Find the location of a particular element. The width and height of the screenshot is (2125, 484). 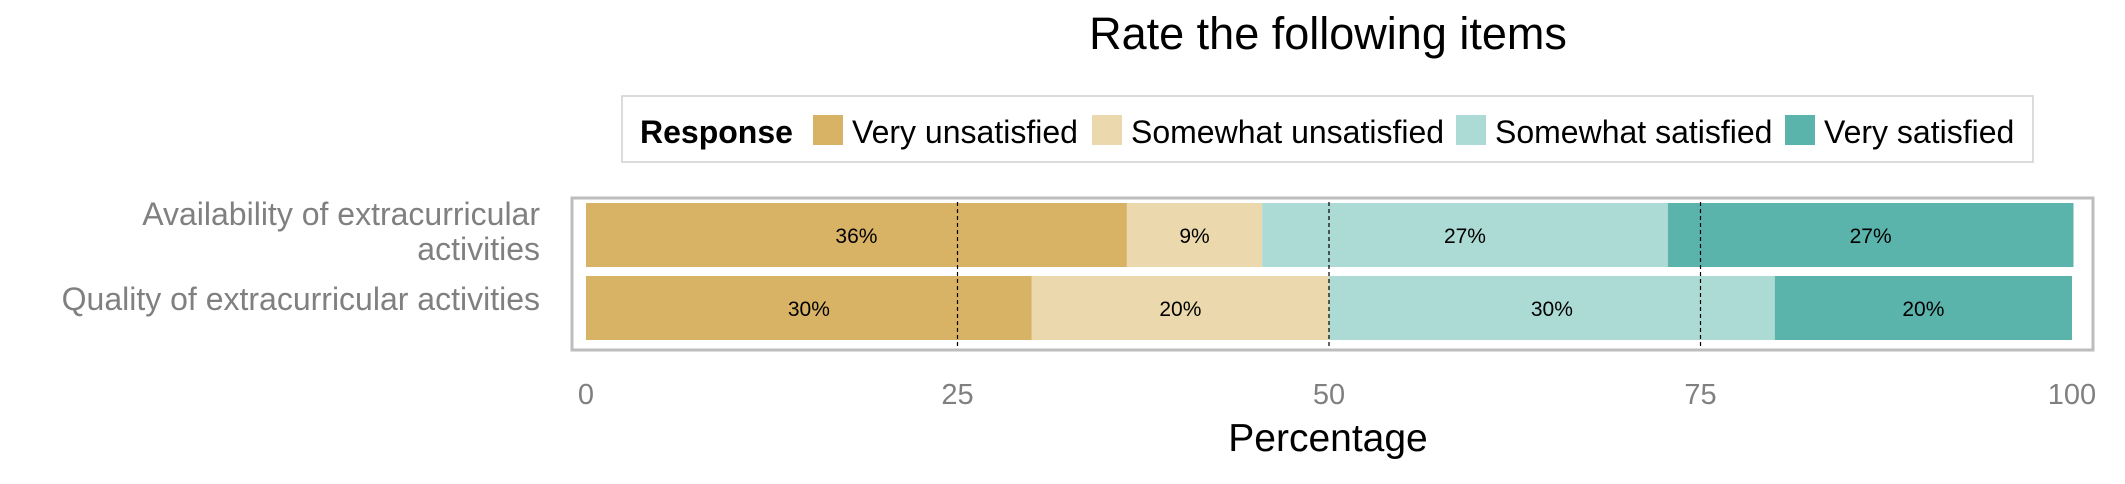

bar-data-label: 36% is located at coordinates (856, 236).